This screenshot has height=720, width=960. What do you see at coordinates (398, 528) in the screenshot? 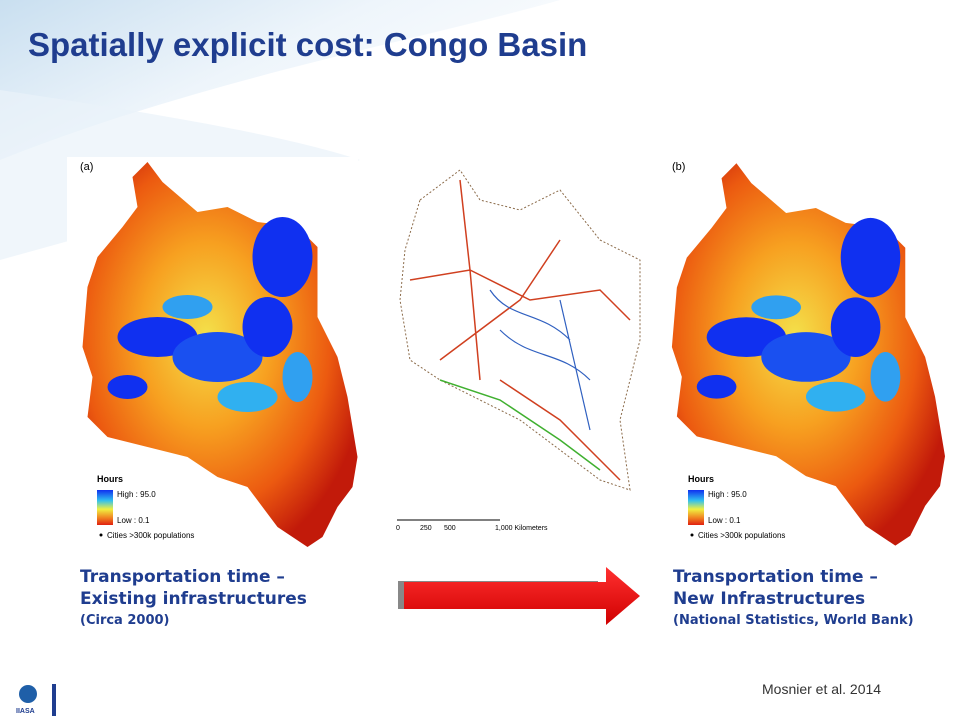
I see `scale-label: 0` at bounding box center [398, 528].